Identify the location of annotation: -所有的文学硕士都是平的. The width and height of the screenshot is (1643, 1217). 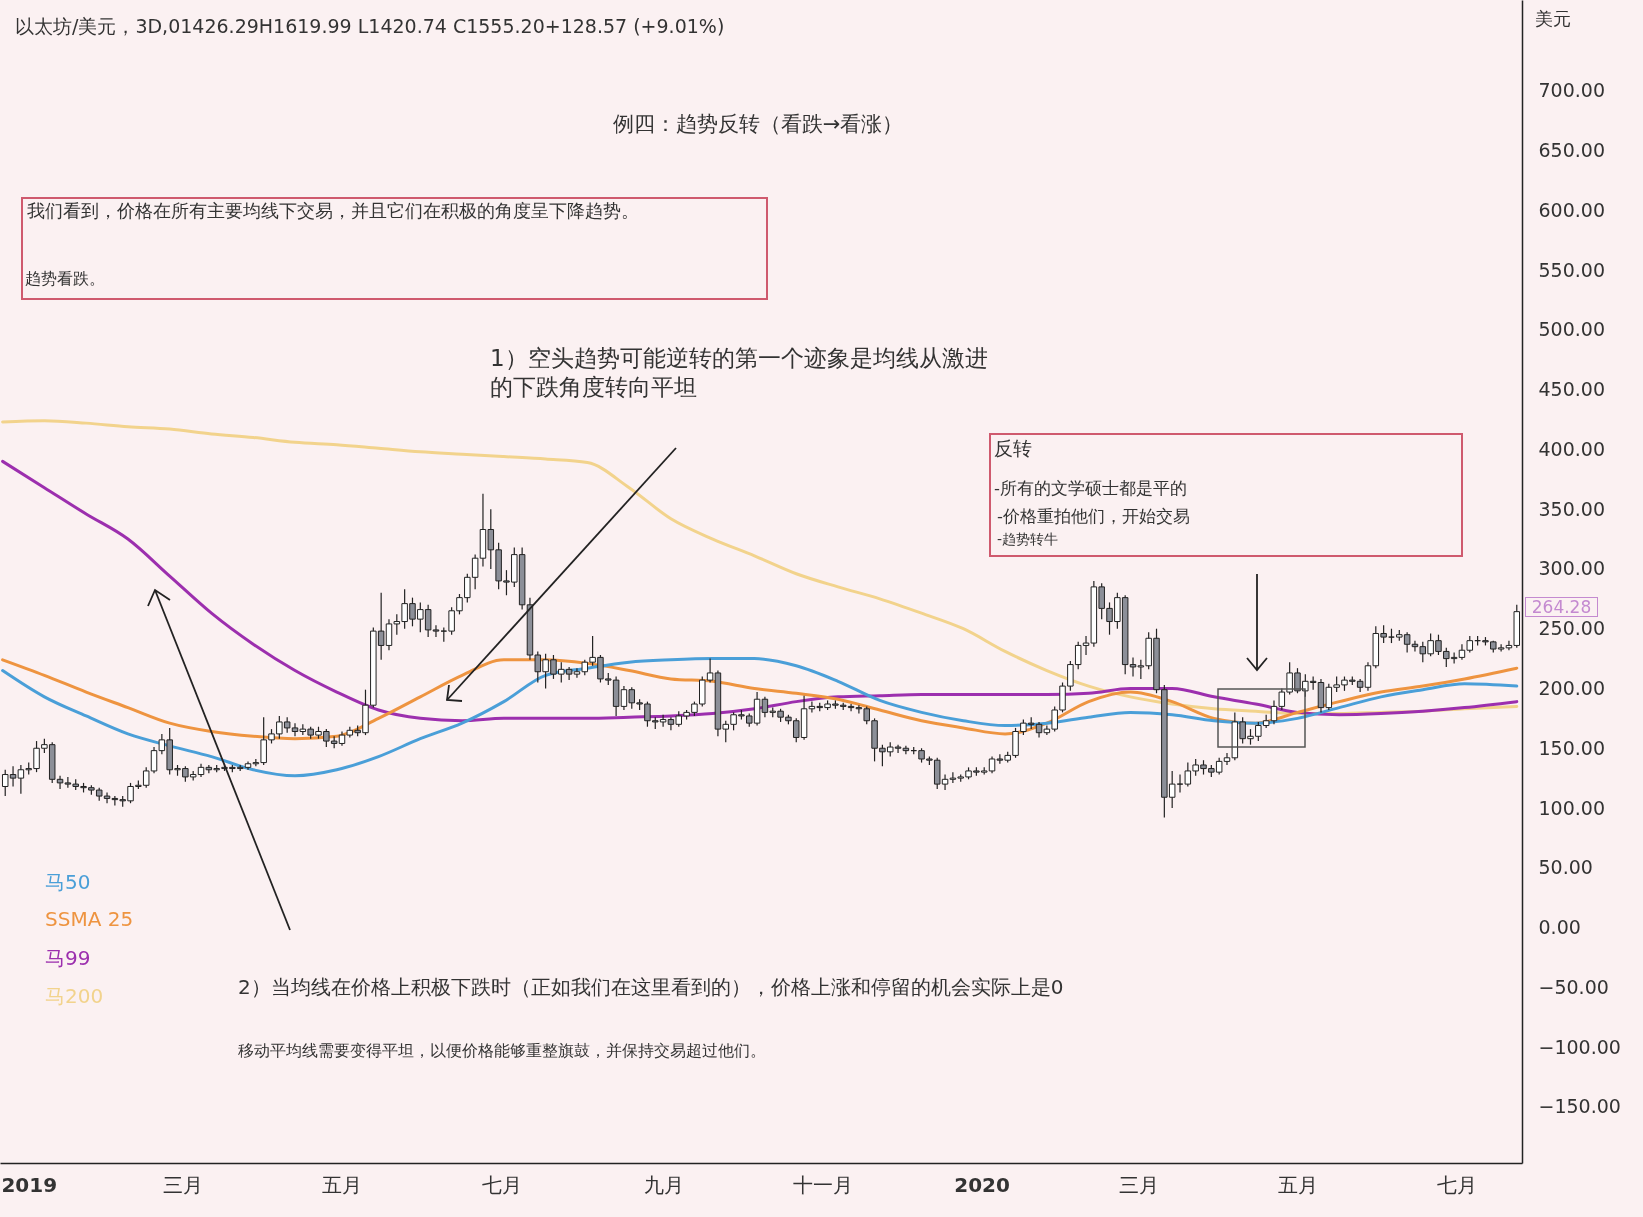
(1090, 489).